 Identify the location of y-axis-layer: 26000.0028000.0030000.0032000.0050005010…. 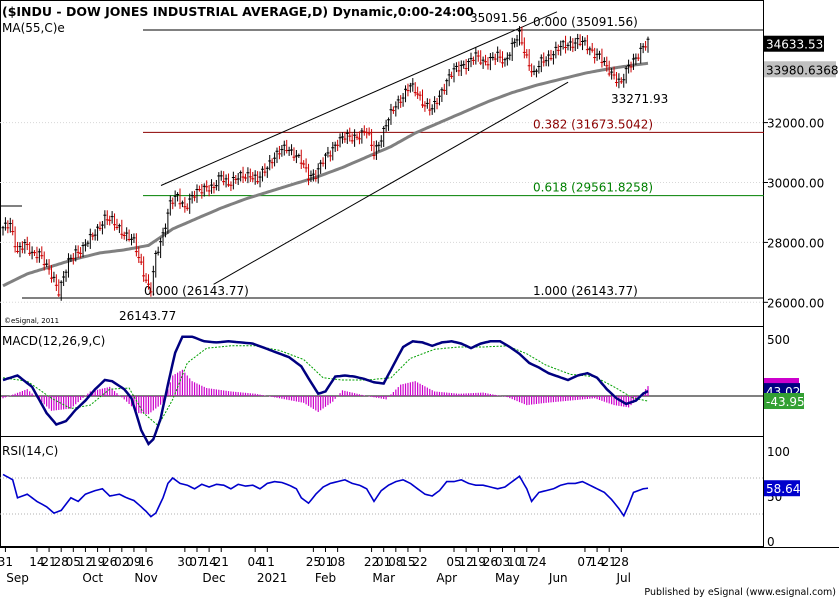
(794, 333).